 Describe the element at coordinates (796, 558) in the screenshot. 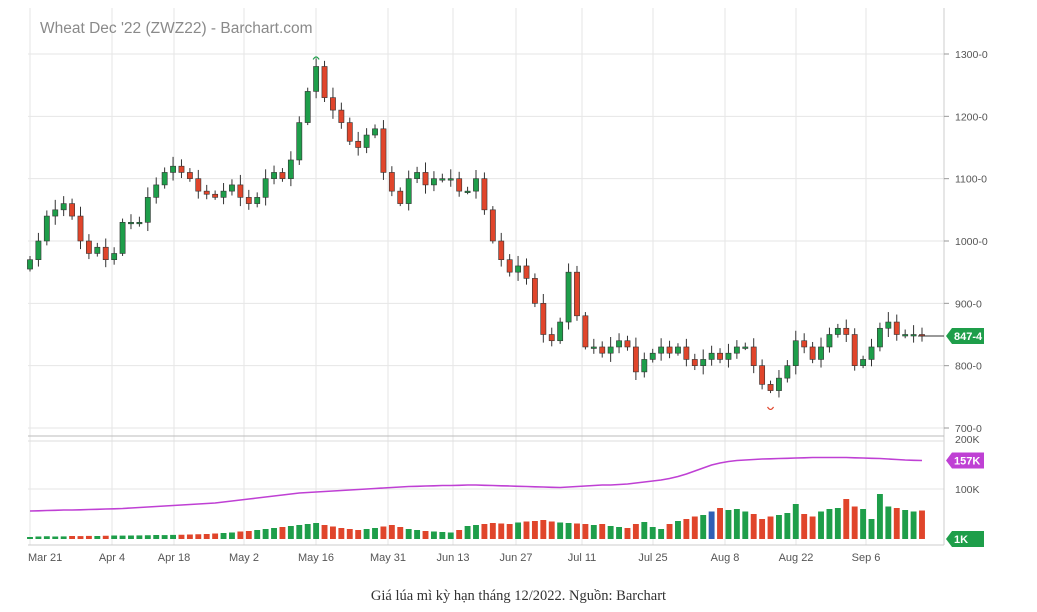

I see `x-tick-label: Aug 22` at that location.